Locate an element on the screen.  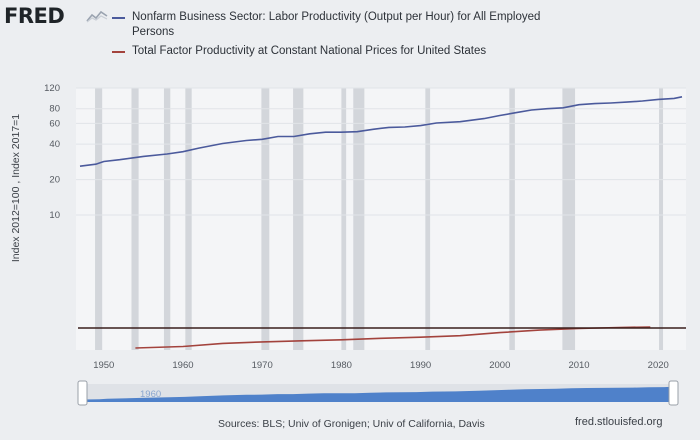
y-tick-label: 60 is located at coordinates (54, 123).